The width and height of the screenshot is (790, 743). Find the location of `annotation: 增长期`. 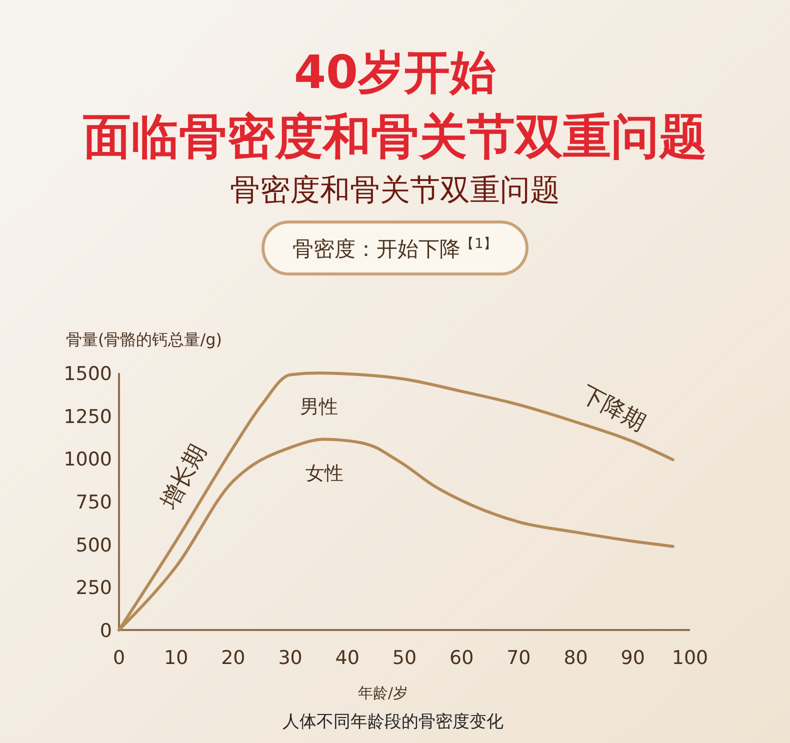

annotation: 增长期 is located at coordinates (184, 477).